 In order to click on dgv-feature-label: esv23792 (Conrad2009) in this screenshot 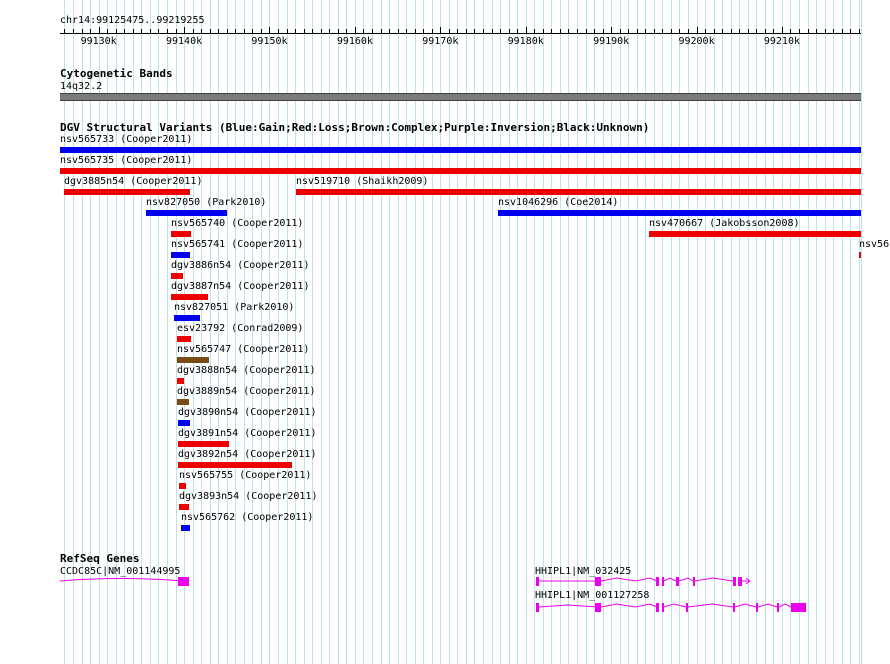, I will do `click(240, 328)`.